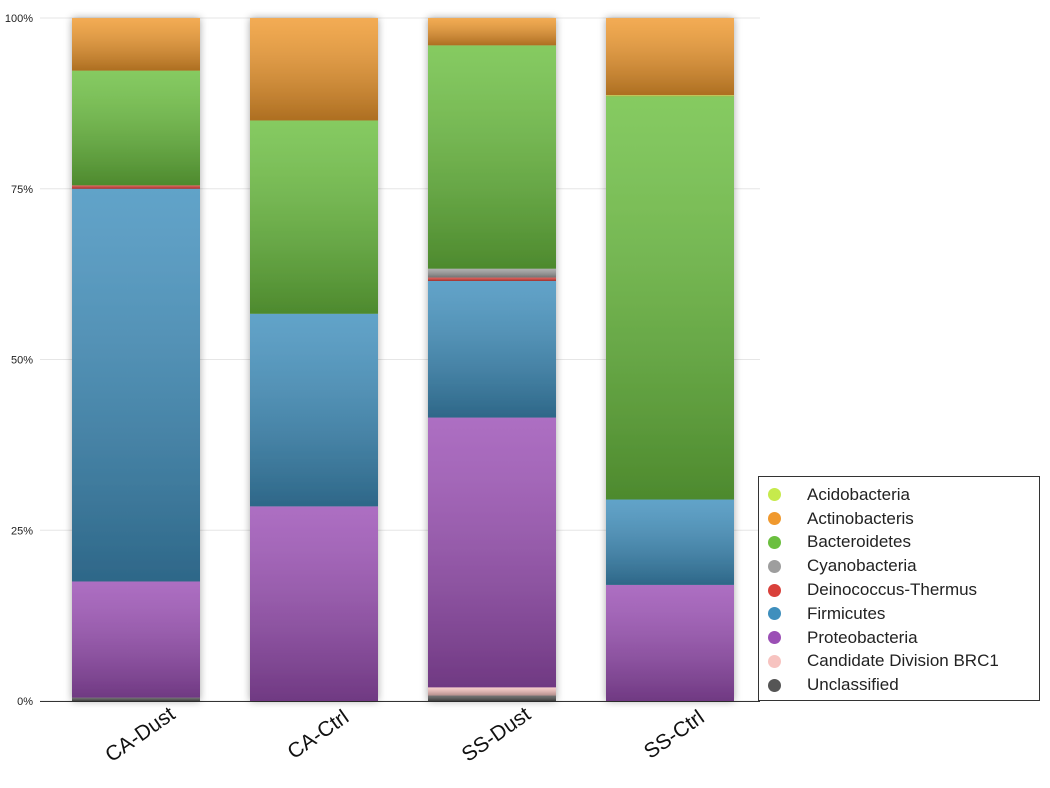 Image resolution: width=1050 pixels, height=788 pixels. What do you see at coordinates (404, 734) in the screenshot?
I see `x-axis: CA-Dust CA-Ctrl SS-Dust SS-Ctrl` at bounding box center [404, 734].